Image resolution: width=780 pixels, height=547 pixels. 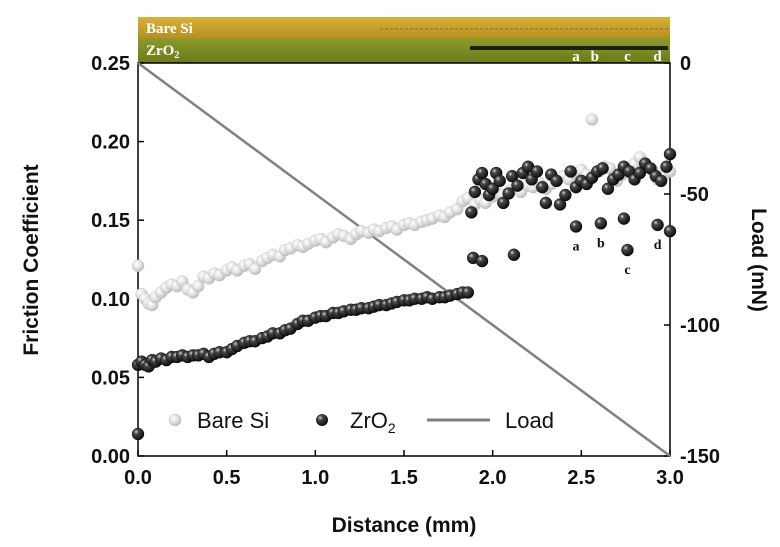 What do you see at coordinates (169, 29) in the screenshot?
I see `strip-bare-si-label: Bare Si` at bounding box center [169, 29].